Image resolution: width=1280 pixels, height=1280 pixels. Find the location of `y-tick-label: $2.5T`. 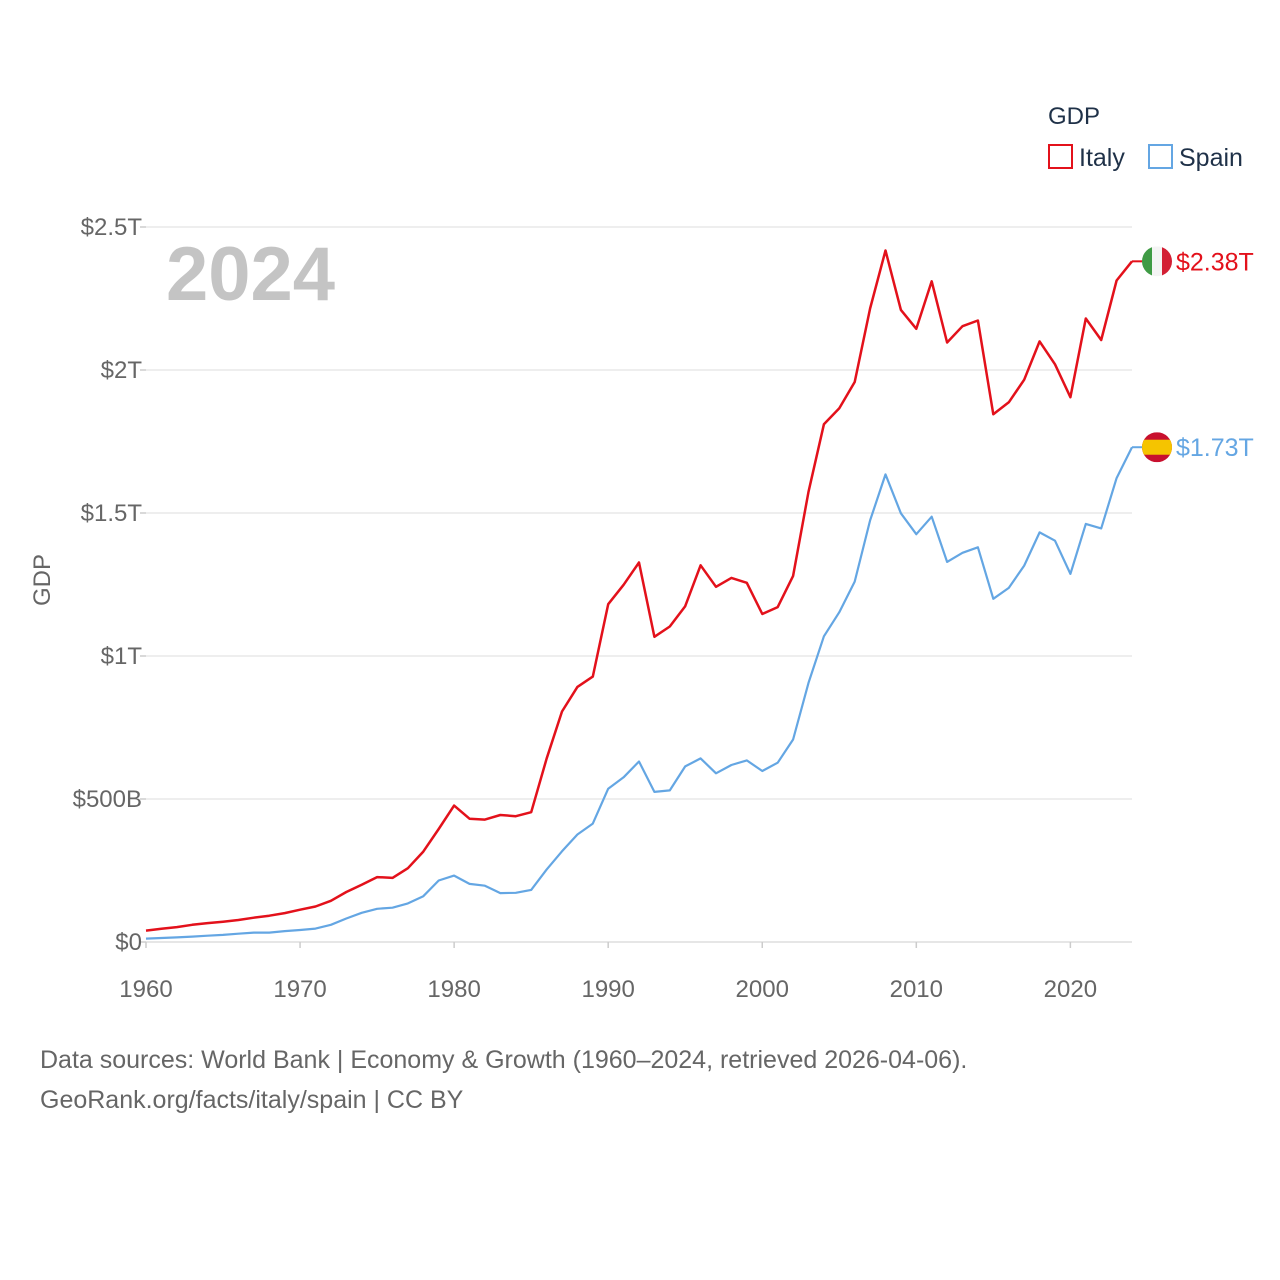

y-tick-label: $2.5T is located at coordinates (112, 227).